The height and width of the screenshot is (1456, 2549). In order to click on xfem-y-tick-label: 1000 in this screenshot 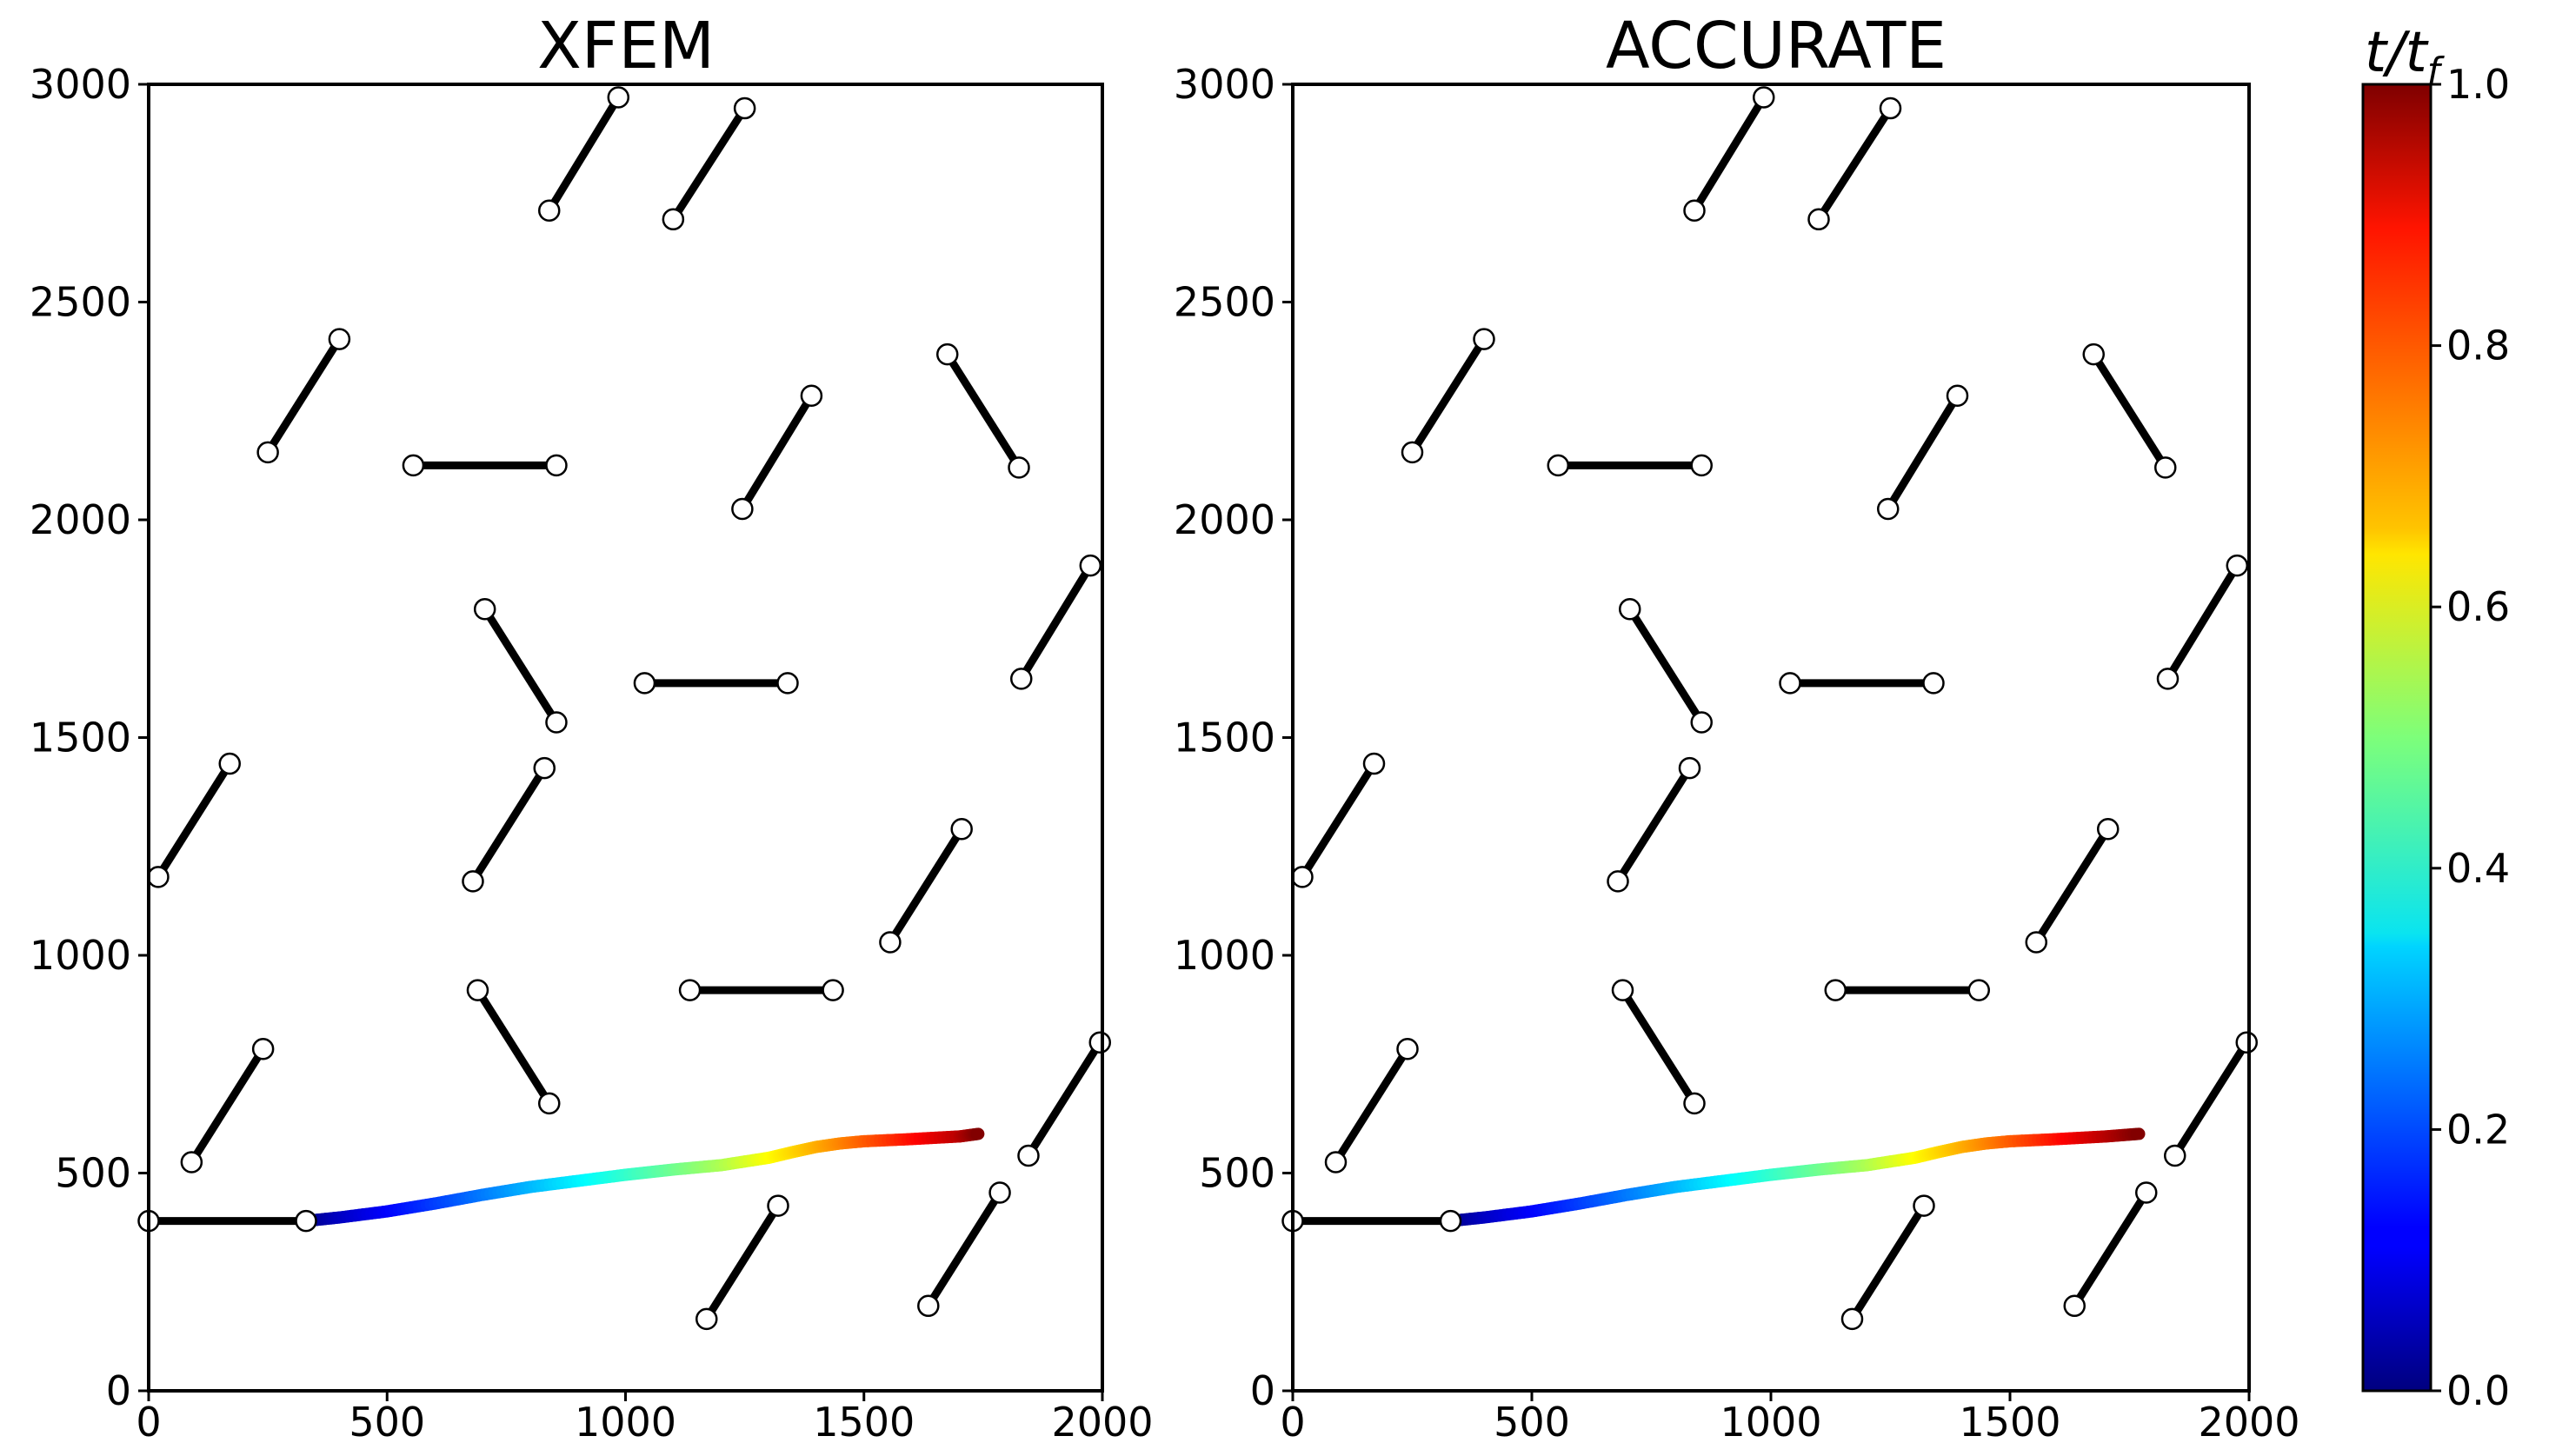, I will do `click(80, 955)`.